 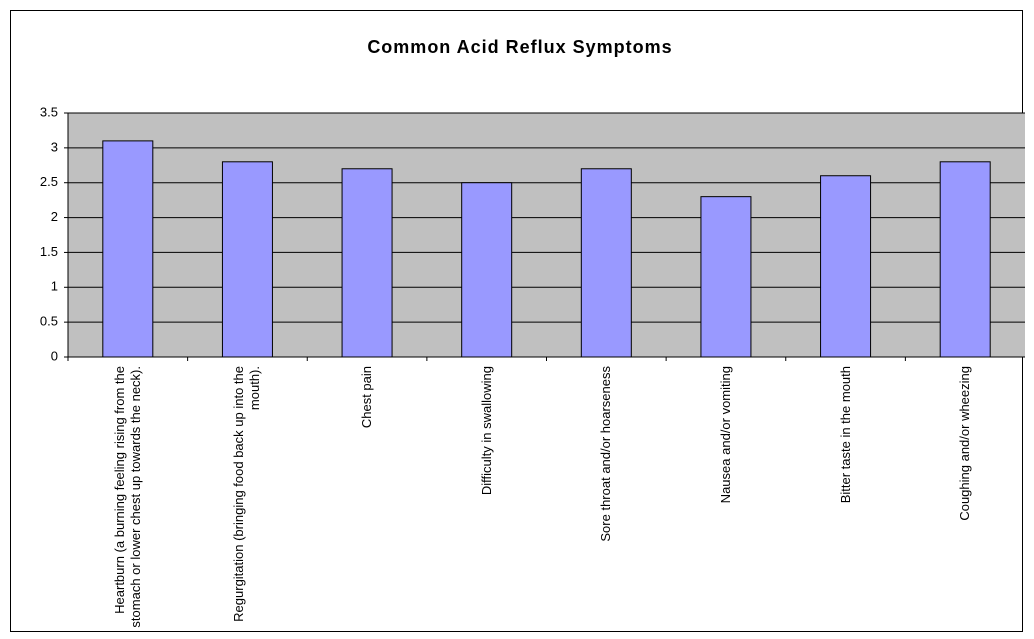 I want to click on x-tick-label: Sore throat and/or hoarseness, so click(x=606, y=454).